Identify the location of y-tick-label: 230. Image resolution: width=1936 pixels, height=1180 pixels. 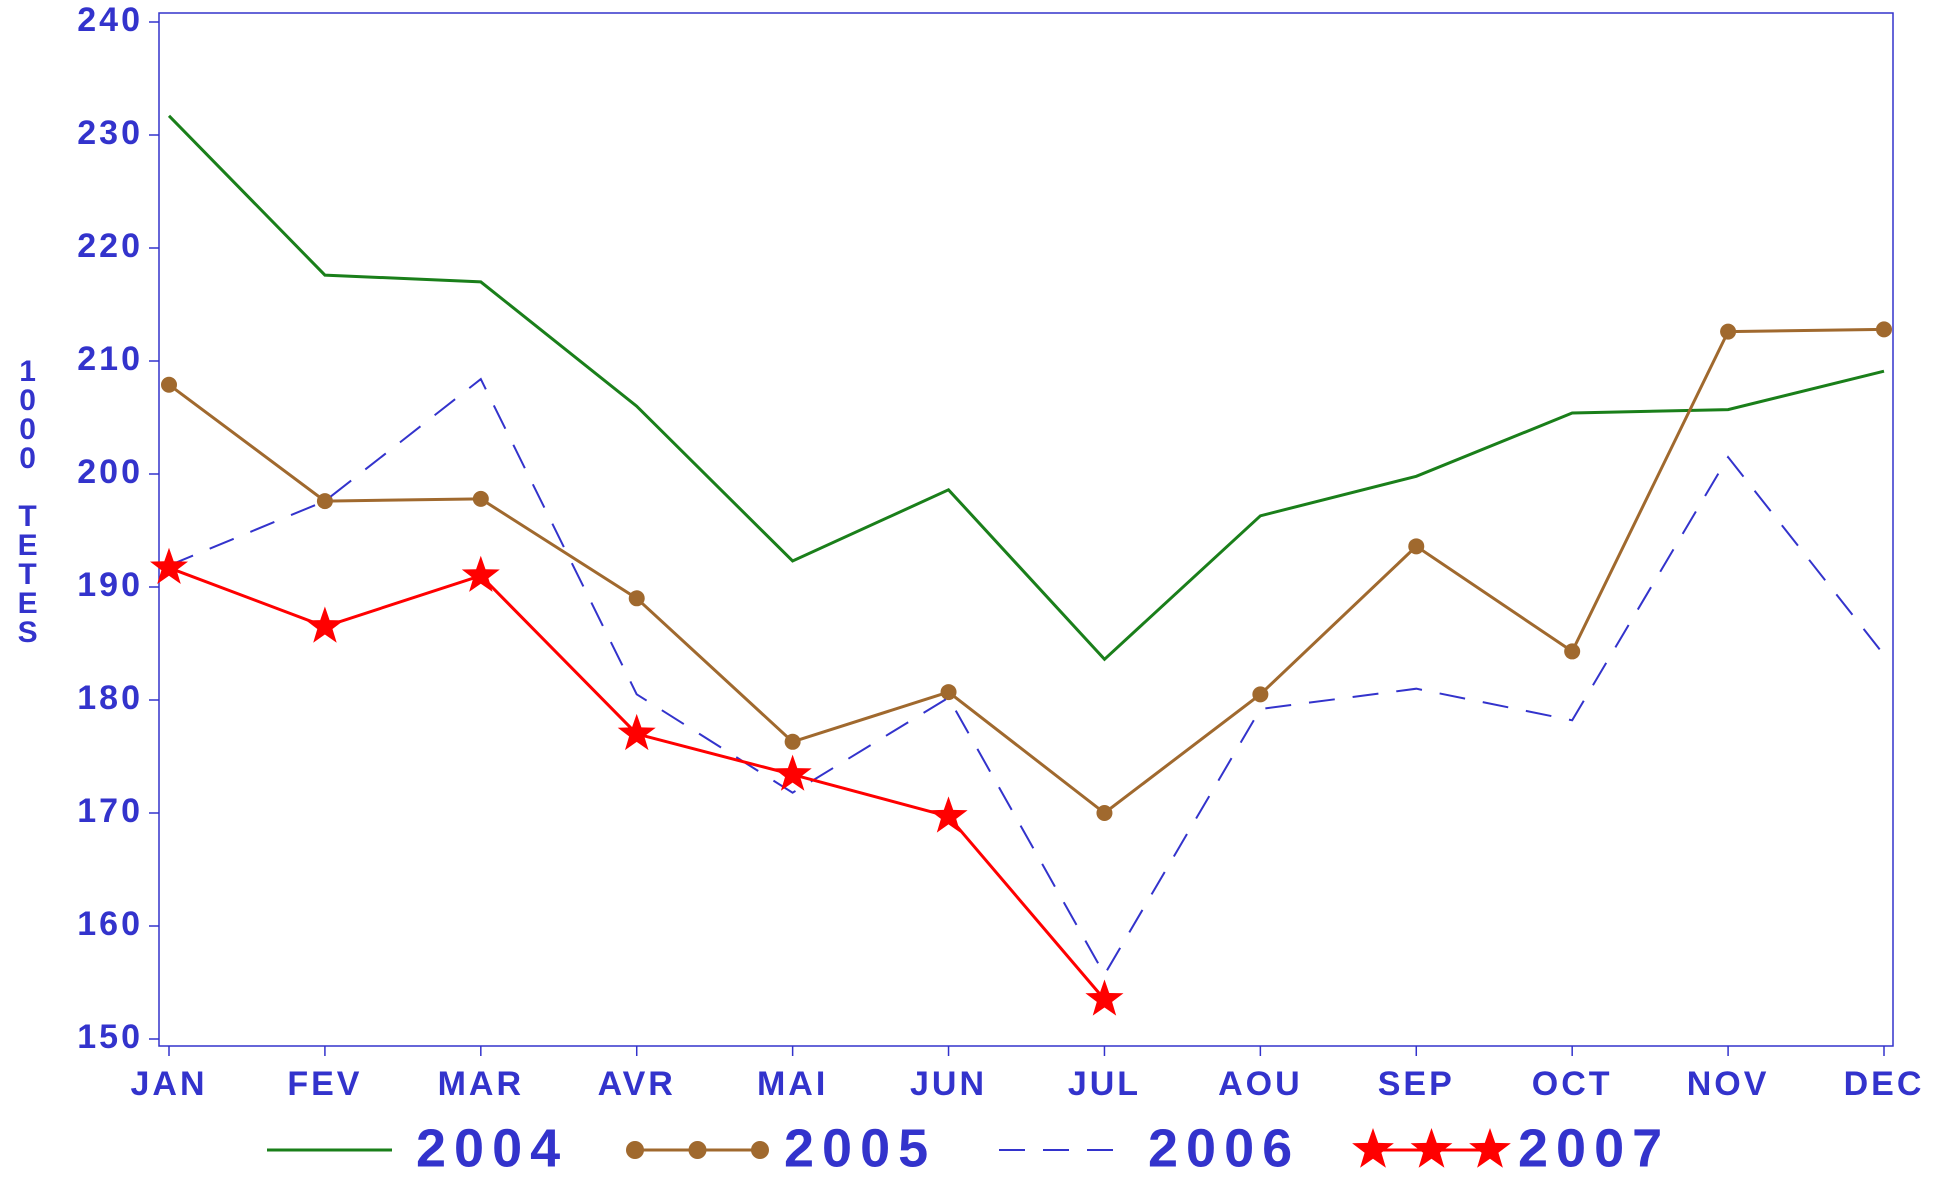
(110, 133).